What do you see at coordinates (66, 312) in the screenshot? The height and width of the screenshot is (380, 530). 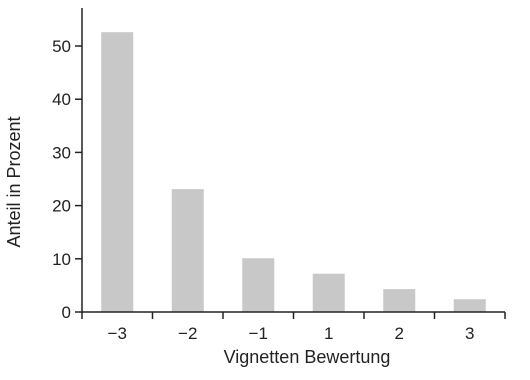 I see `y-tick-label: 0` at bounding box center [66, 312].